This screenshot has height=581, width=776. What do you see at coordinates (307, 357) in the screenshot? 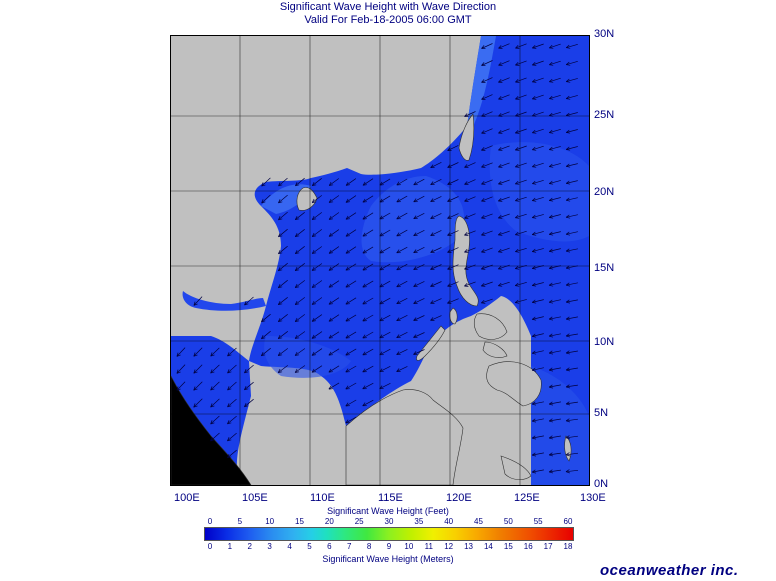
I see `ocean-area` at bounding box center [307, 357].